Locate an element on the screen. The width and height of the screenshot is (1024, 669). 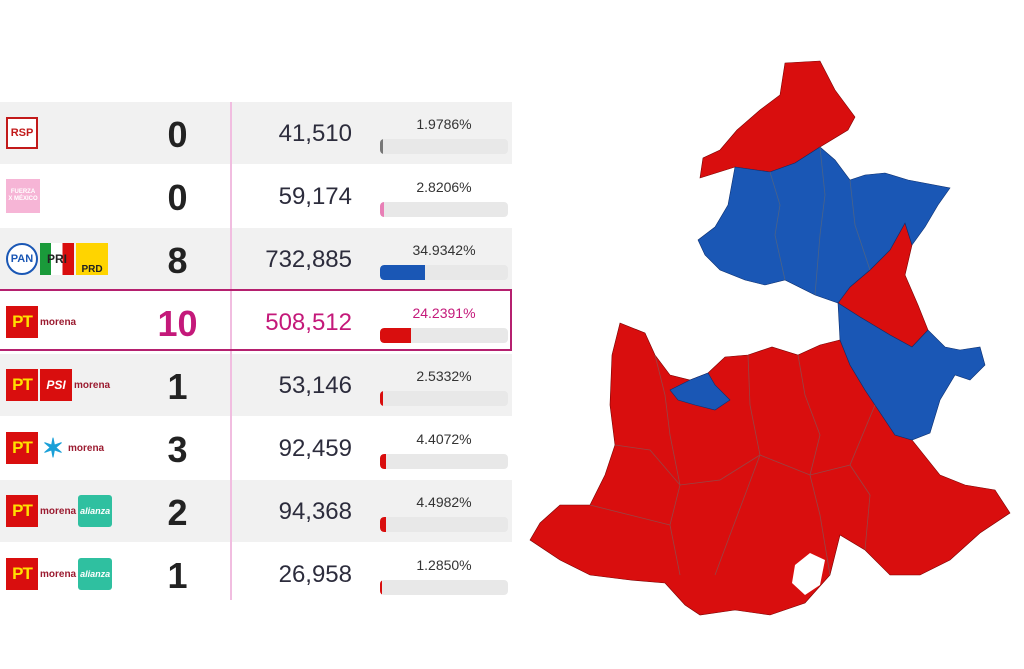
map-blue-districts is located at coordinates (827, 293).